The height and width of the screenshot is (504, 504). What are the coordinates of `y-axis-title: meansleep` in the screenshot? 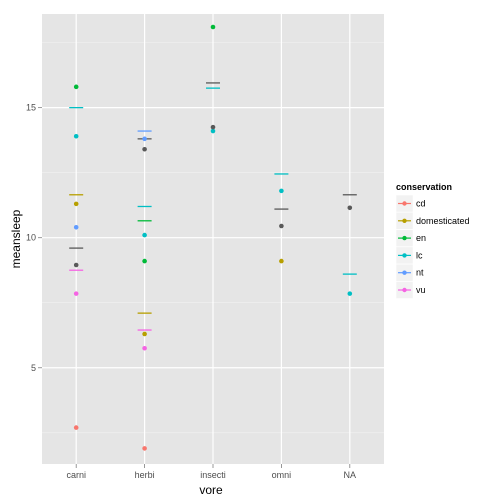 It's located at (16, 238).